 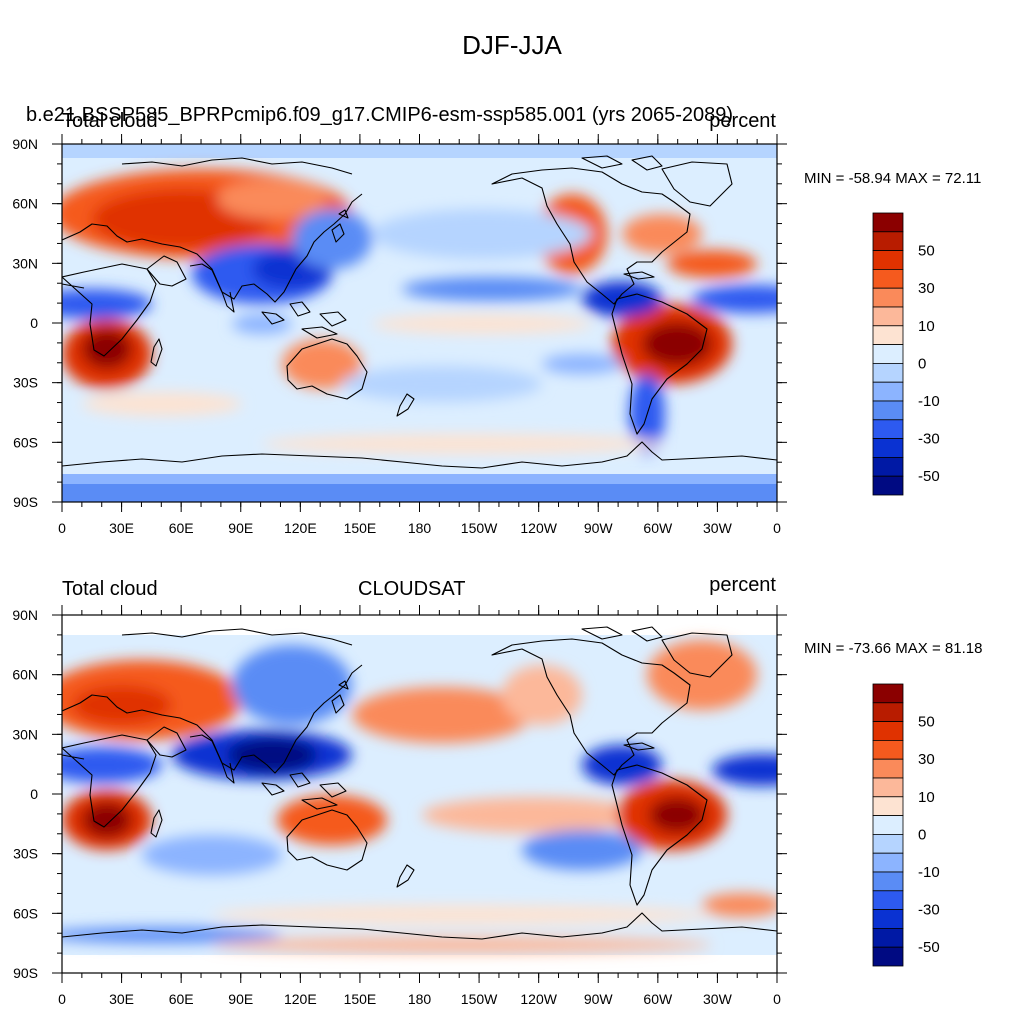 I want to click on panel1-minmax: MIN = -58.94 MAX = 72.11, so click(x=893, y=178).